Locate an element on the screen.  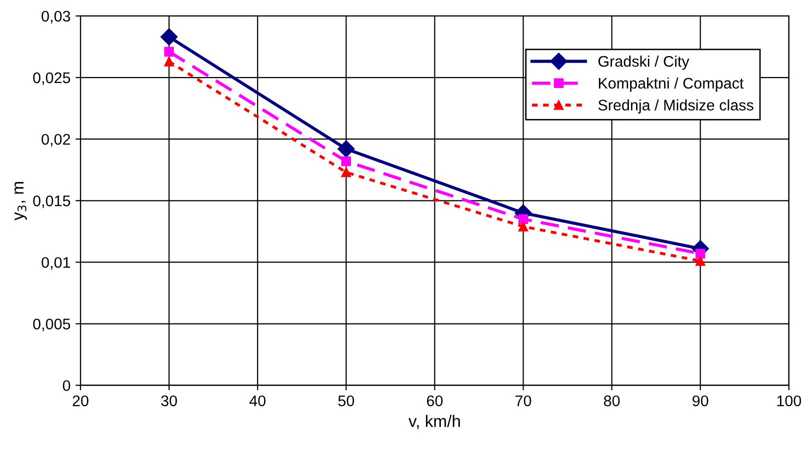
y-tick-label: 0,01 is located at coordinates (56, 263).